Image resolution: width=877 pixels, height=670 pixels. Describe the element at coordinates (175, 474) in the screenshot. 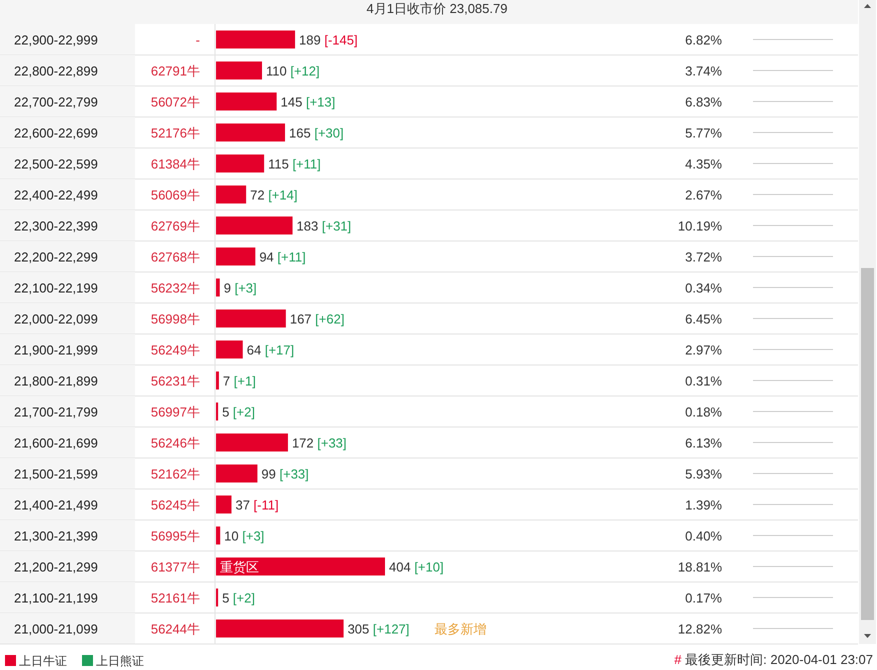

I see `text: 52162牛` at that location.